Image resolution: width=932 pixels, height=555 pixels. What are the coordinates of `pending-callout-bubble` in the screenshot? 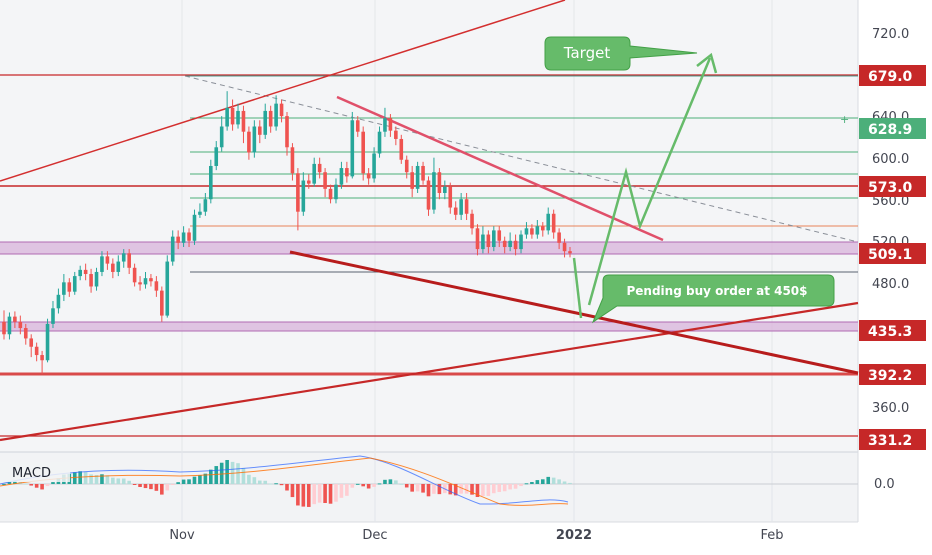 It's located at (713, 299).